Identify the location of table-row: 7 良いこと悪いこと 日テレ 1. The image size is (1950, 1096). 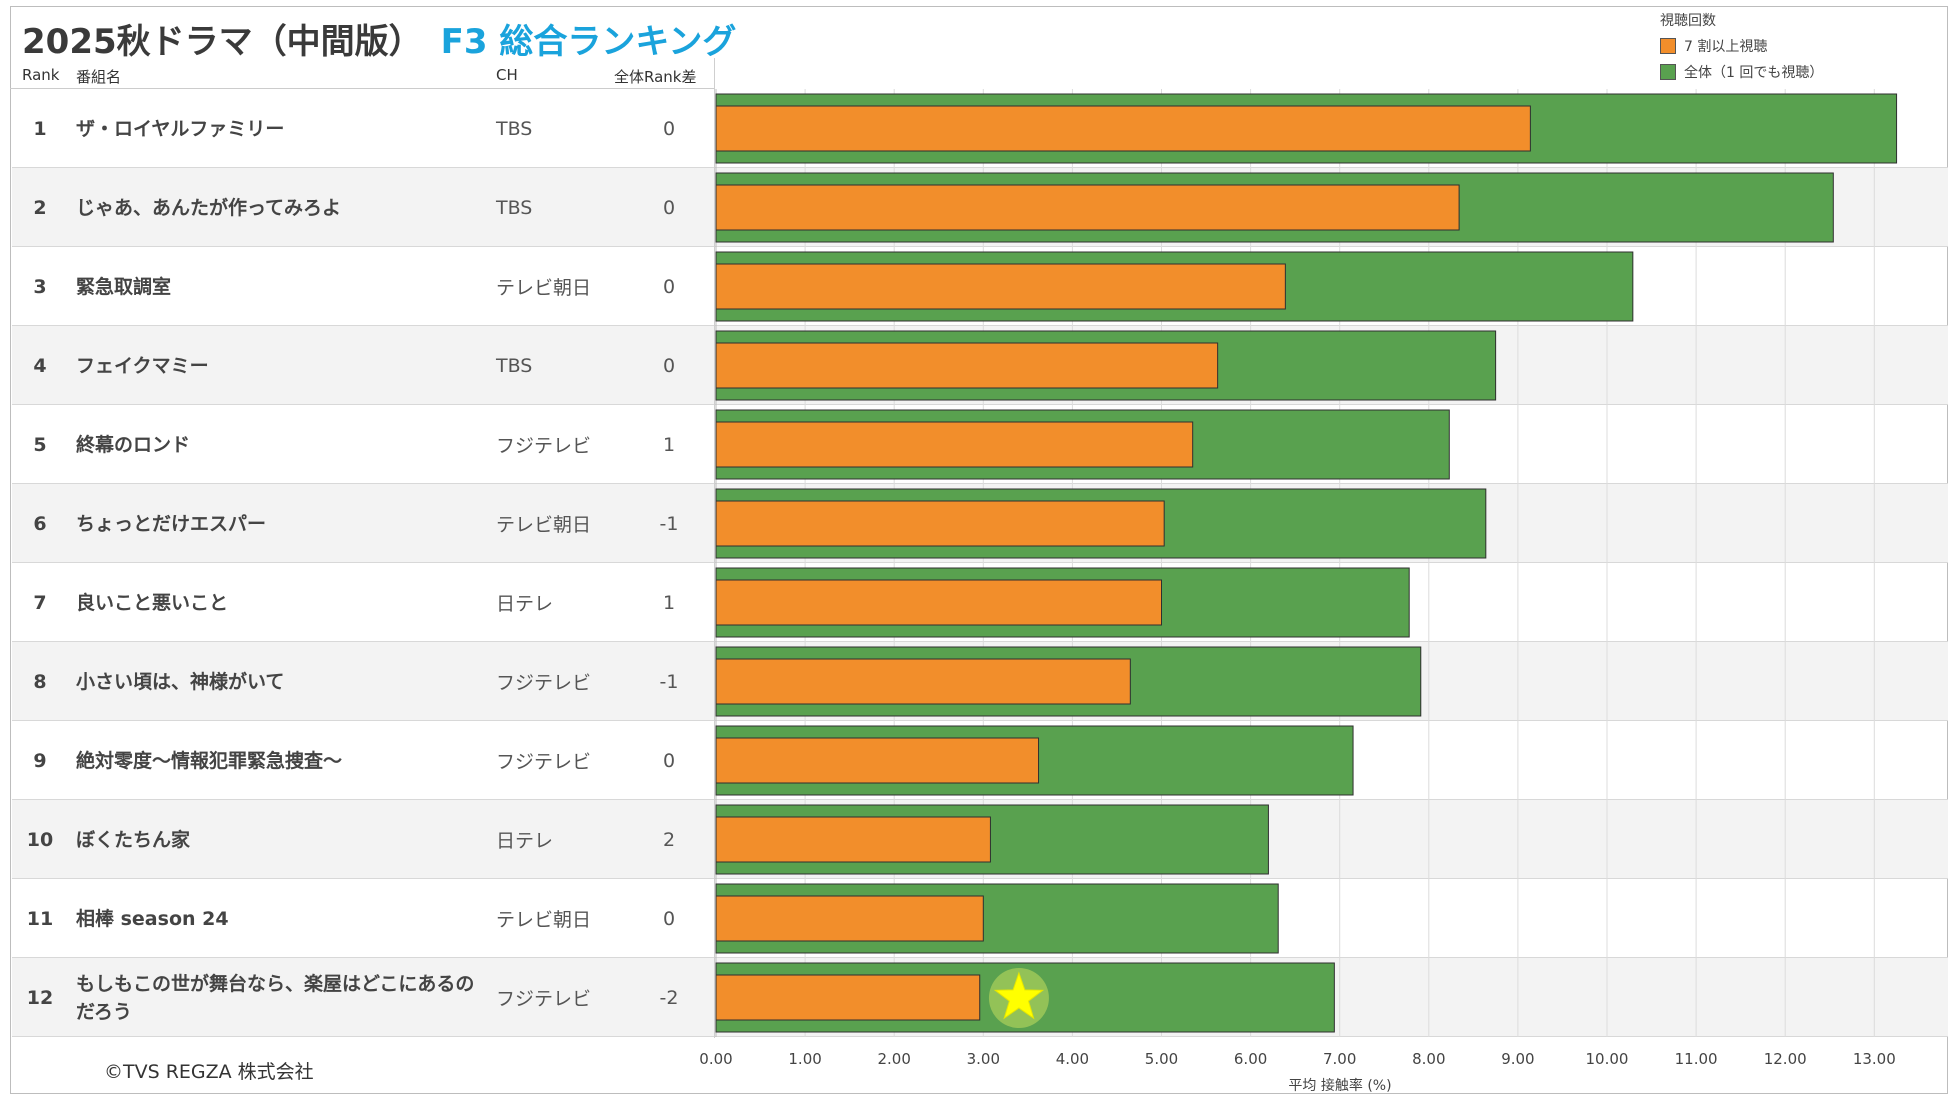
(980, 602).